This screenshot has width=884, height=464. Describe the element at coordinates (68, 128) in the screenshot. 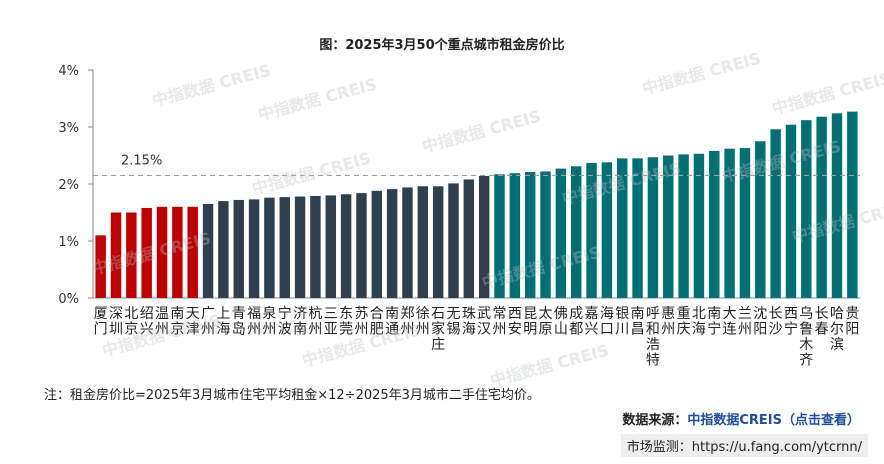

I see `y-tick-label: 3%` at that location.